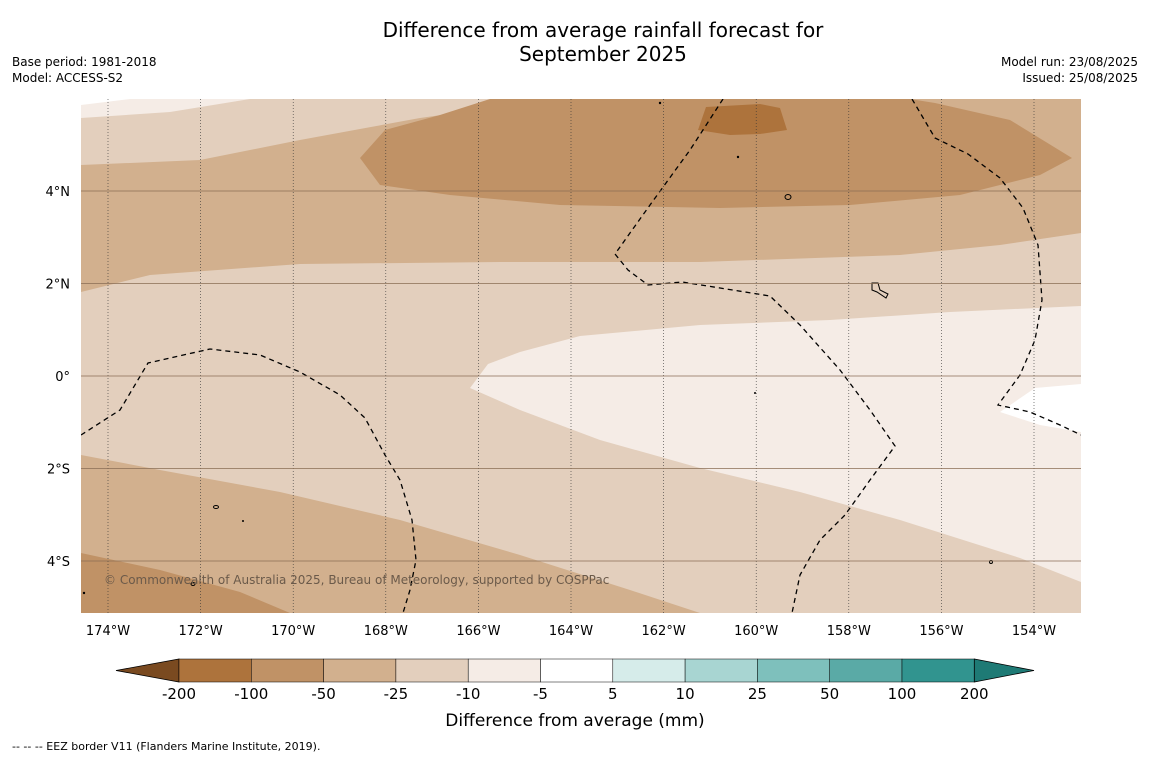 Image resolution: width=1150 pixels, height=758 pixels. What do you see at coordinates (603, 54) in the screenshot?
I see `map-title-line-2: September 2025` at bounding box center [603, 54].